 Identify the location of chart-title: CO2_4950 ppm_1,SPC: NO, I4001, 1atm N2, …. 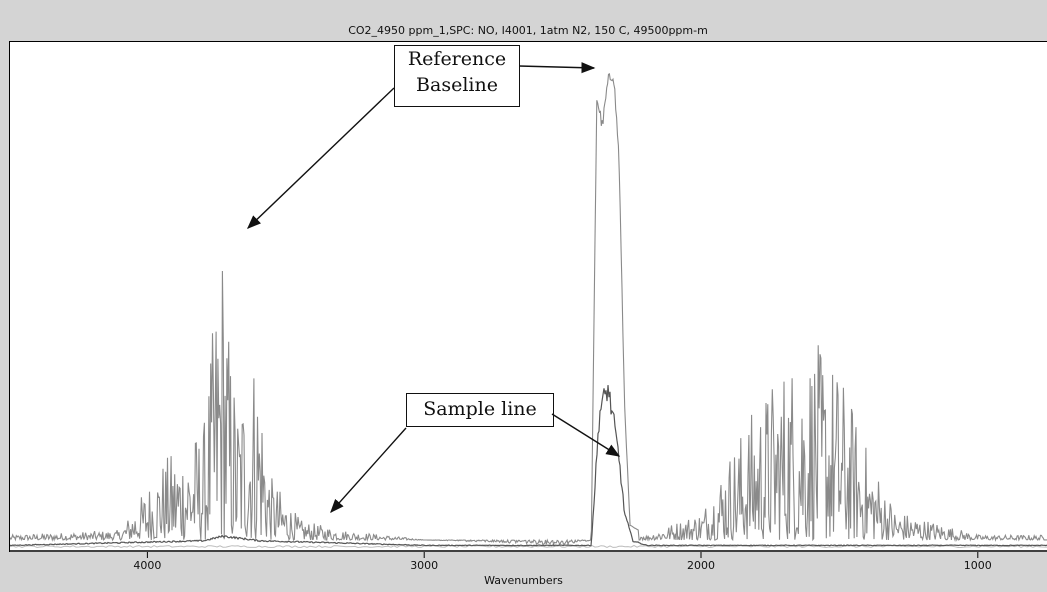
(528, 30).